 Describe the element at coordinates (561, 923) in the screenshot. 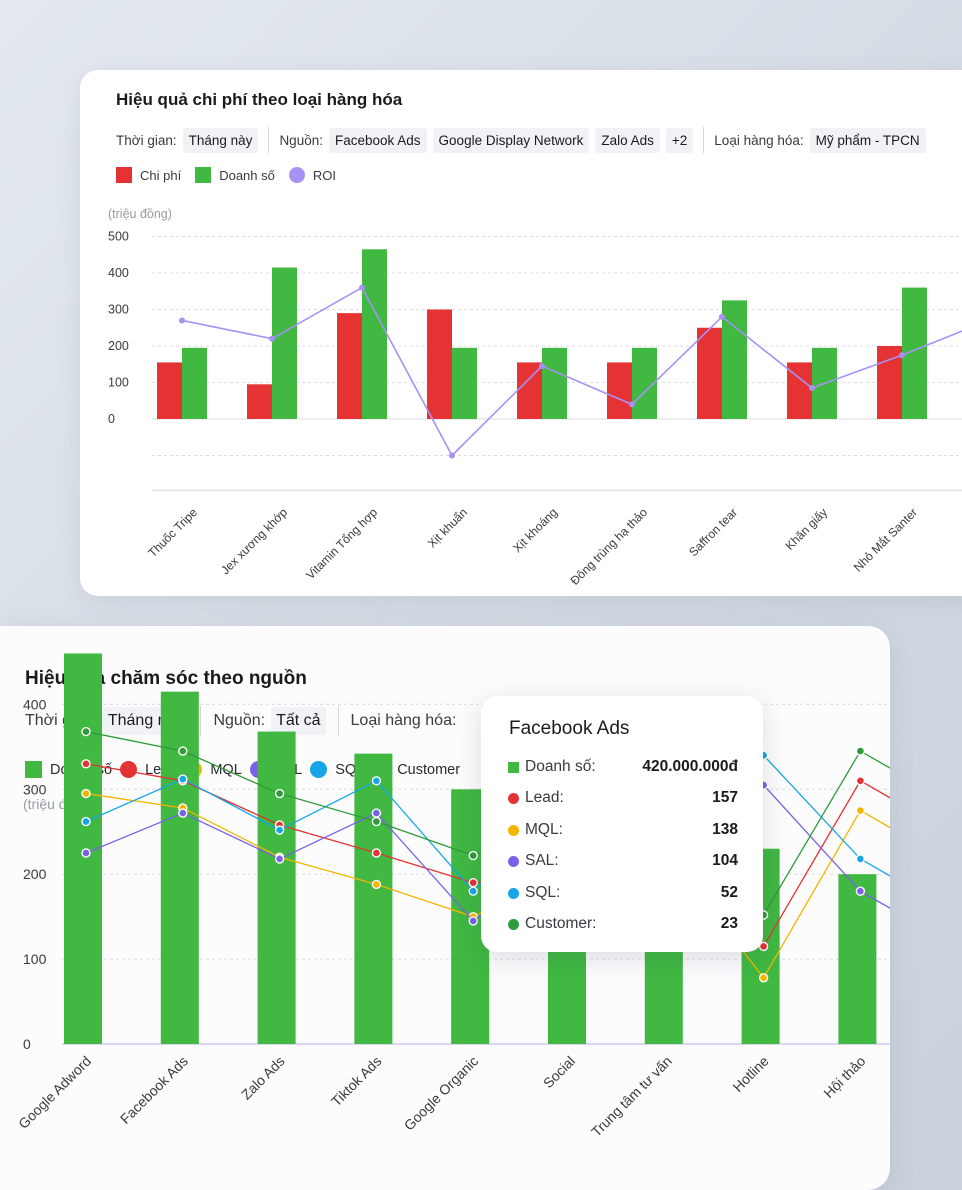

I see `tooltip-label: Customer:` at that location.